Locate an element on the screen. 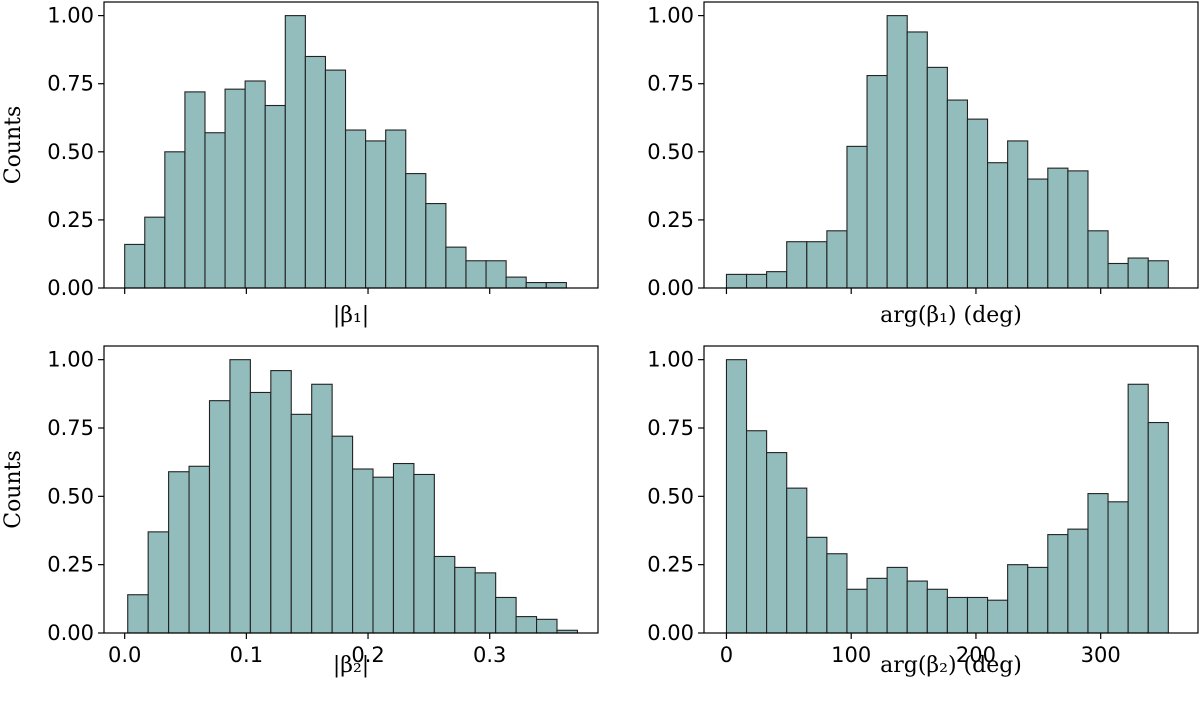  x-tick-label: 200 is located at coordinates (976, 655).